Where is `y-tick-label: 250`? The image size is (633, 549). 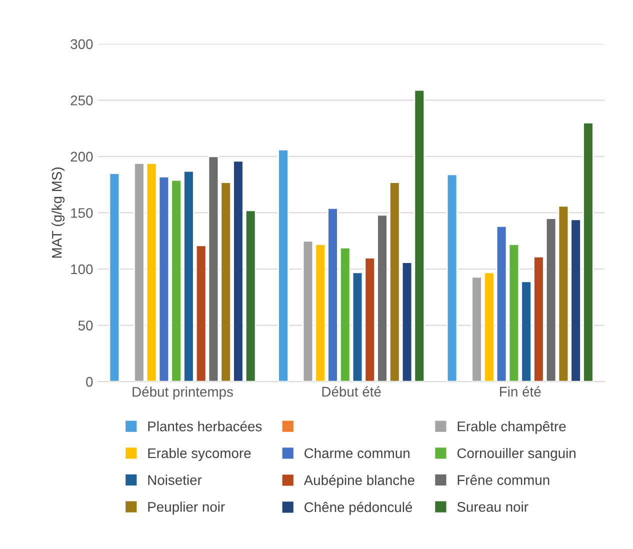
y-tick-label: 250 is located at coordinates (81, 101).